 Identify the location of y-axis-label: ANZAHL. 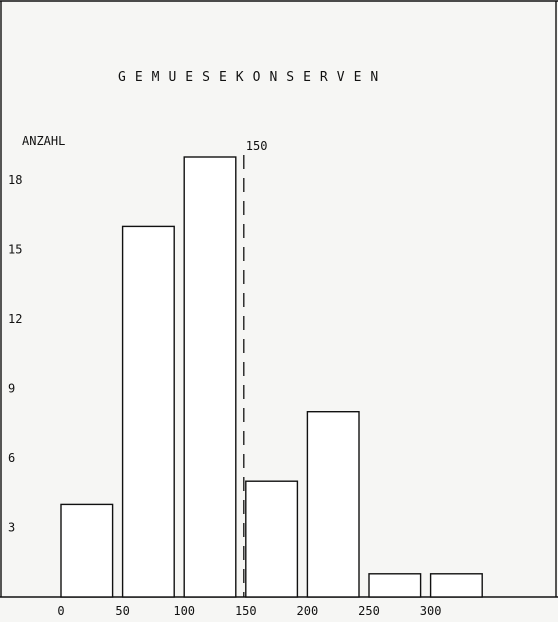
(43, 141).